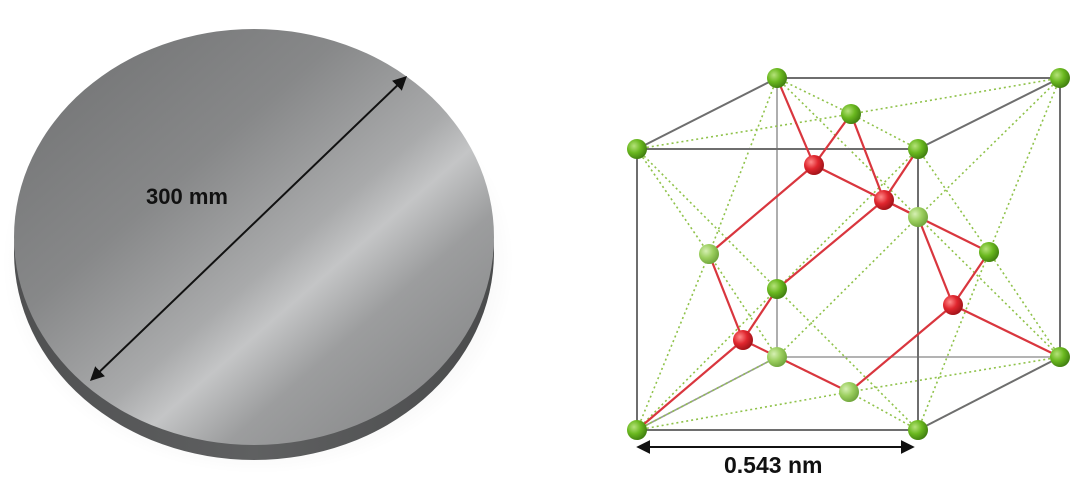  Describe the element at coordinates (773, 465) in the screenshot. I see `lattice-constant-label: 0.543 nm` at that location.